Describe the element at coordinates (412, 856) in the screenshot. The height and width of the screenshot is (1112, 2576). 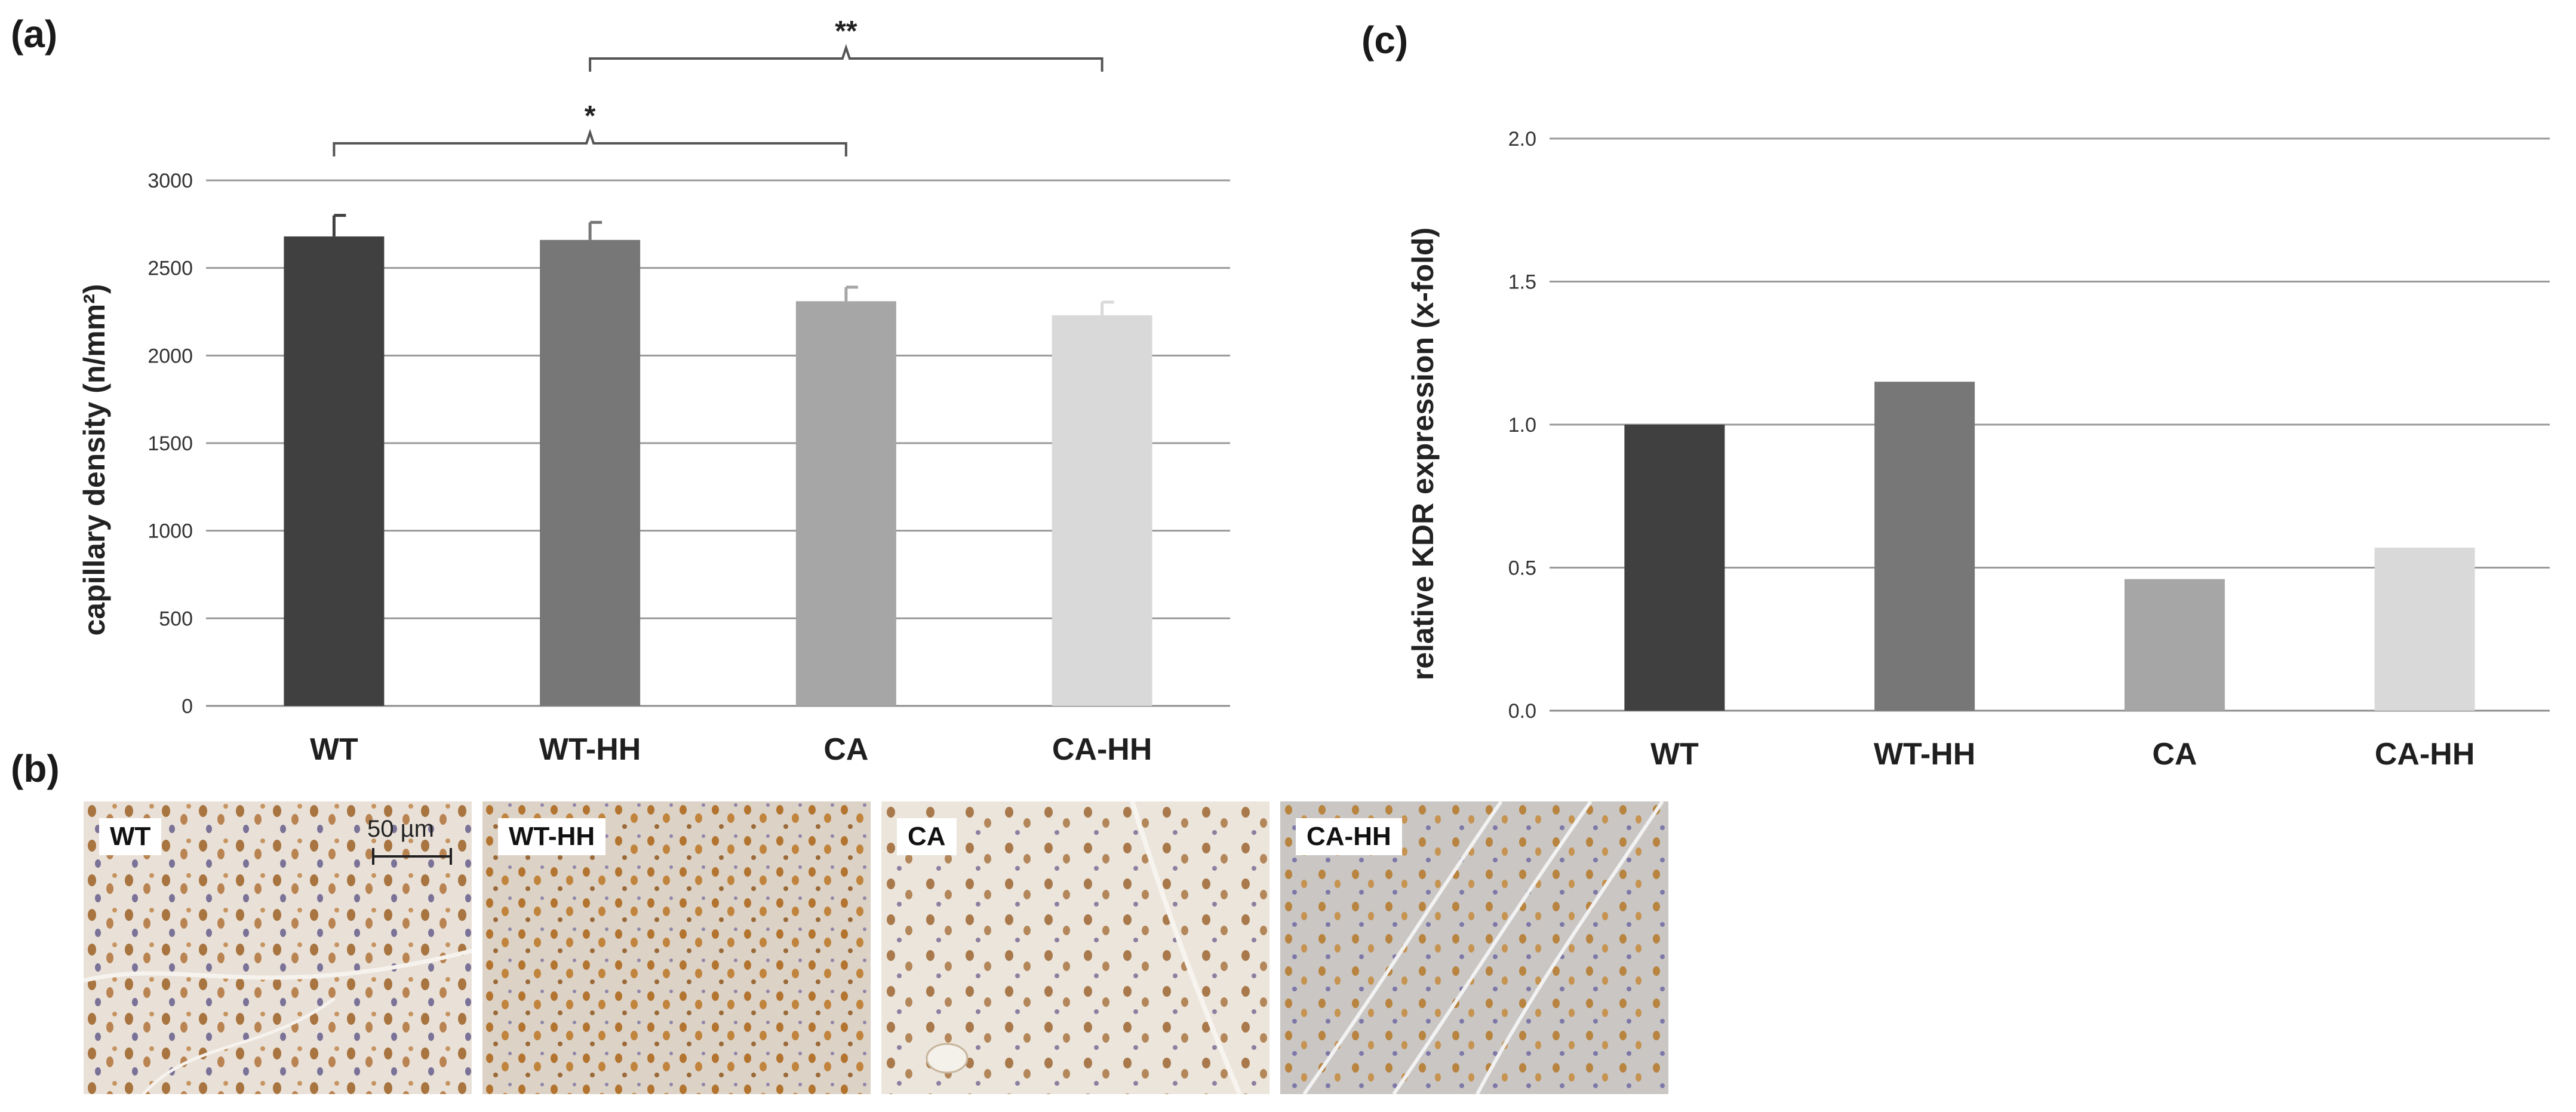
I see `scale-bar` at that location.